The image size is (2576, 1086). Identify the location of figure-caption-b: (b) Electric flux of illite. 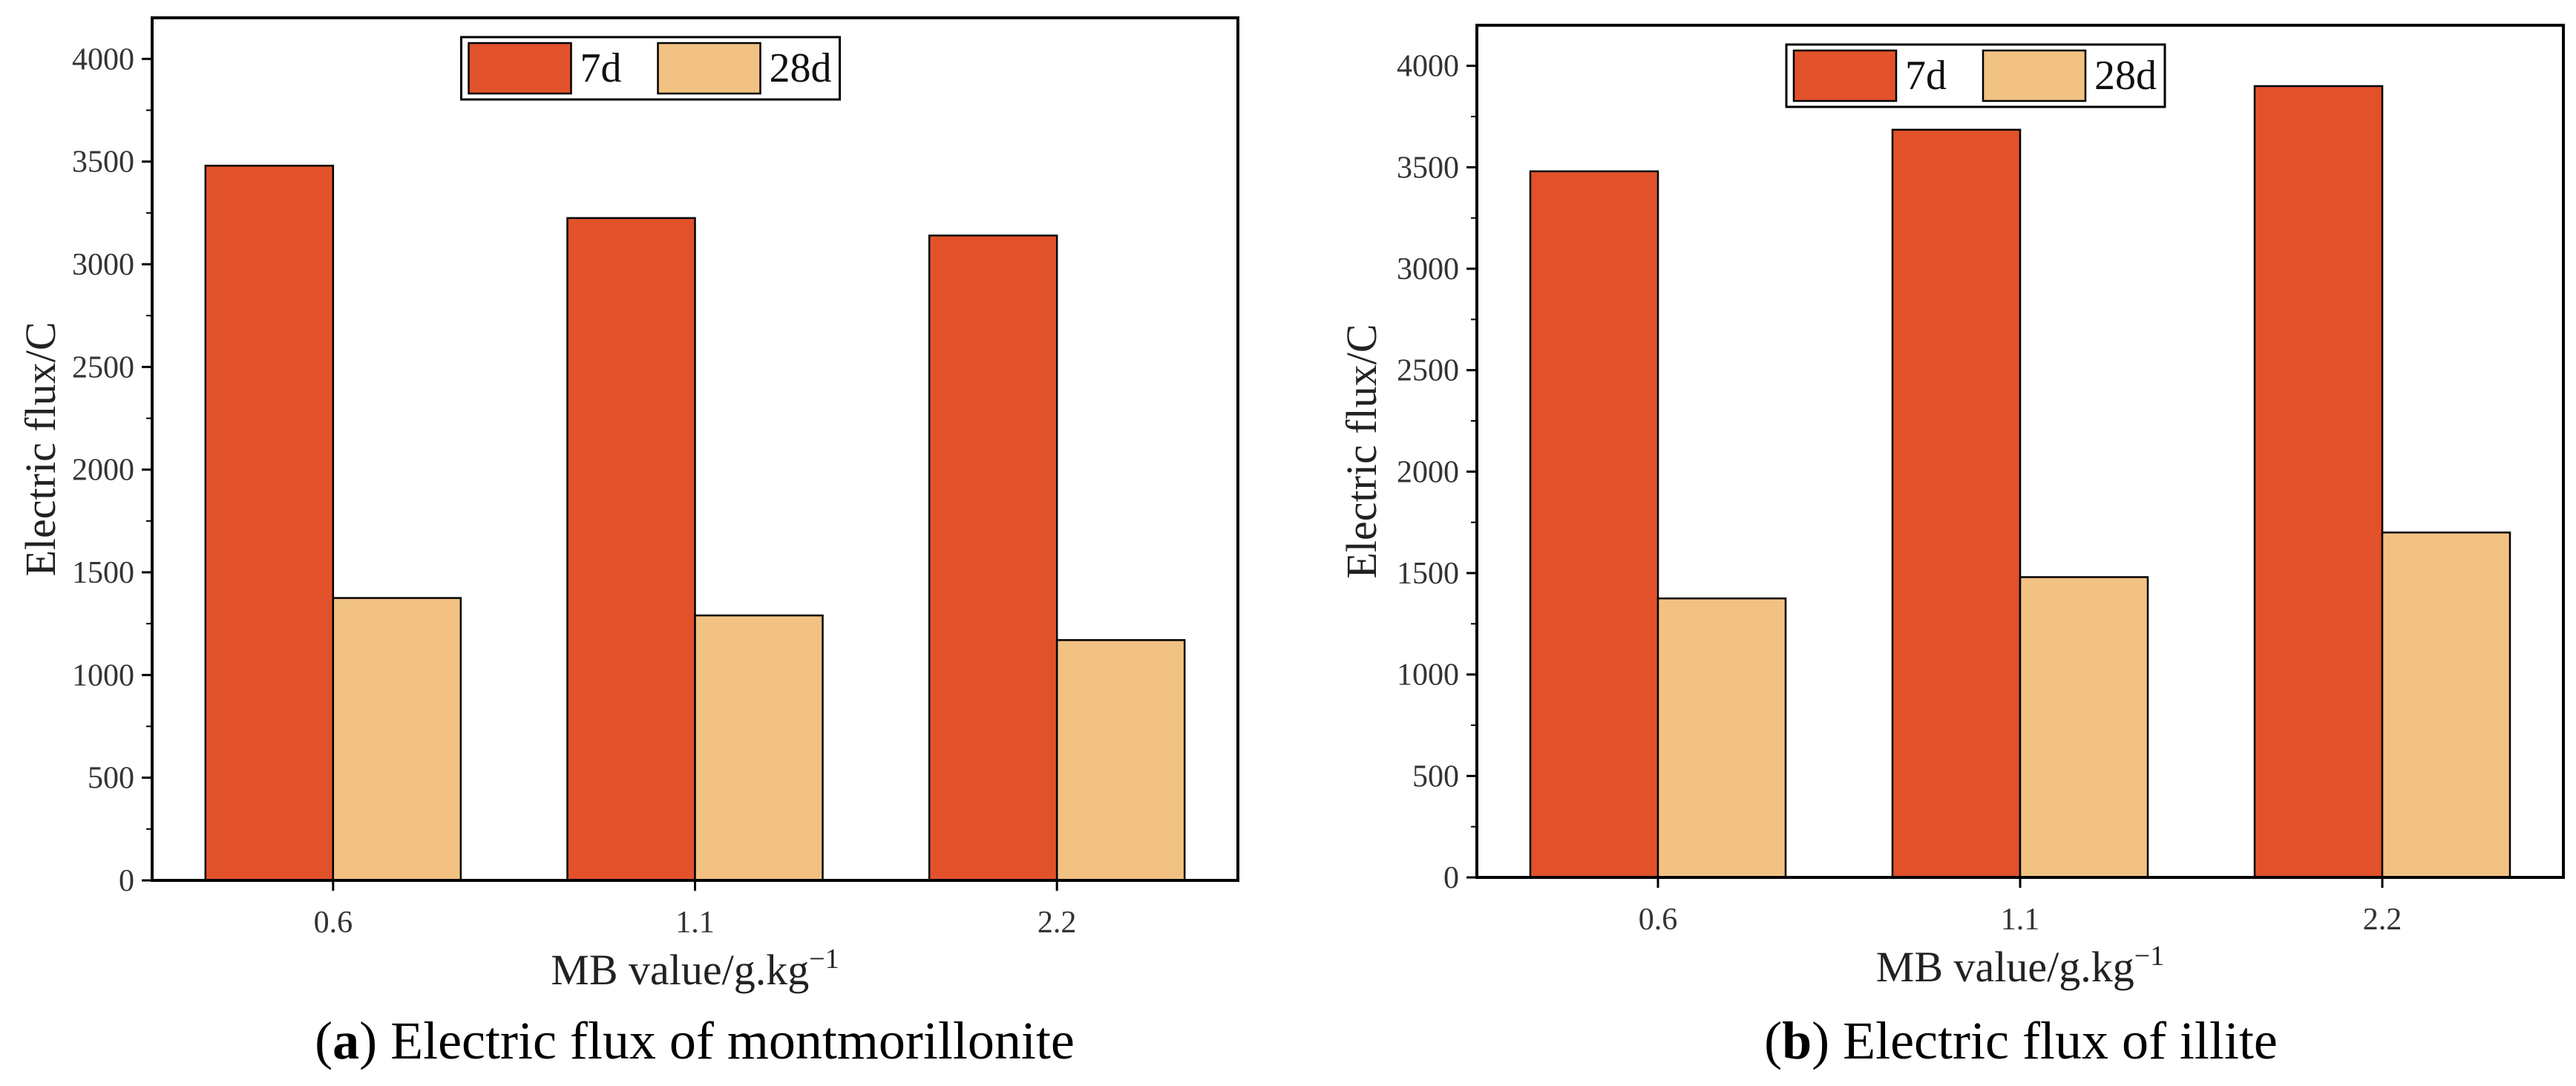
(2021, 1041).